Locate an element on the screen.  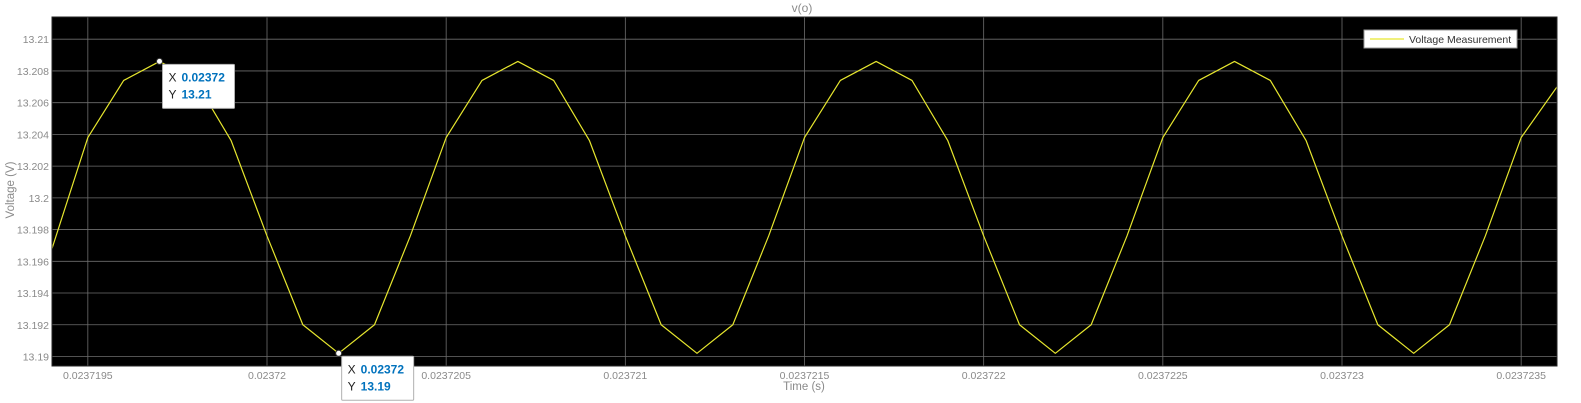
x-tick-label: 0.0237235 is located at coordinates (1521, 376).